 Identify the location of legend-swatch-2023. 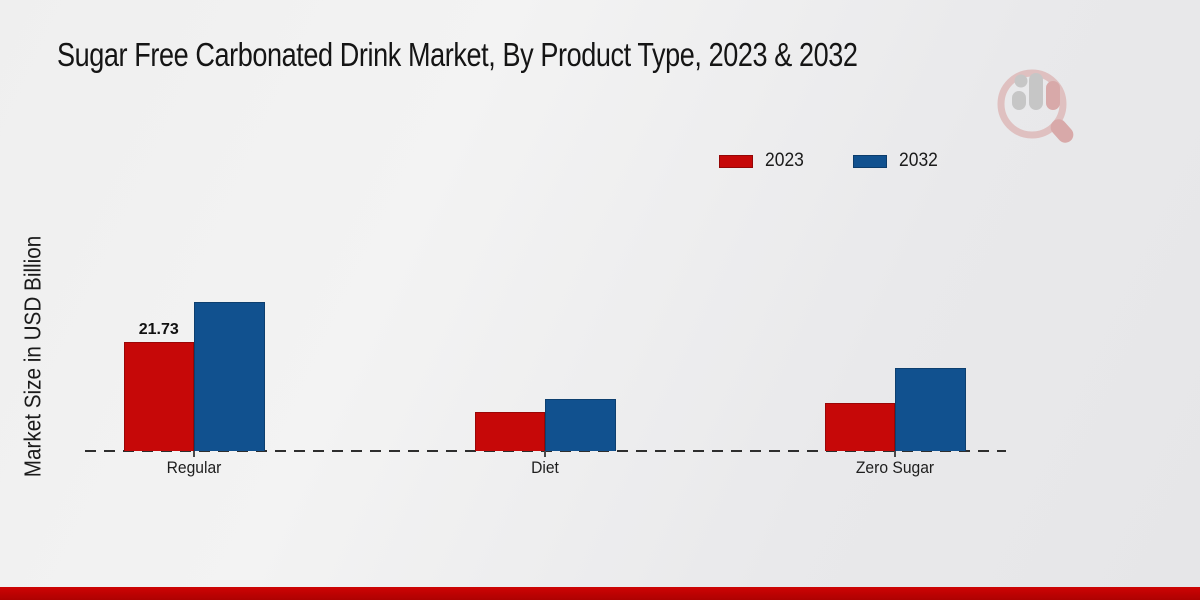
(736, 161).